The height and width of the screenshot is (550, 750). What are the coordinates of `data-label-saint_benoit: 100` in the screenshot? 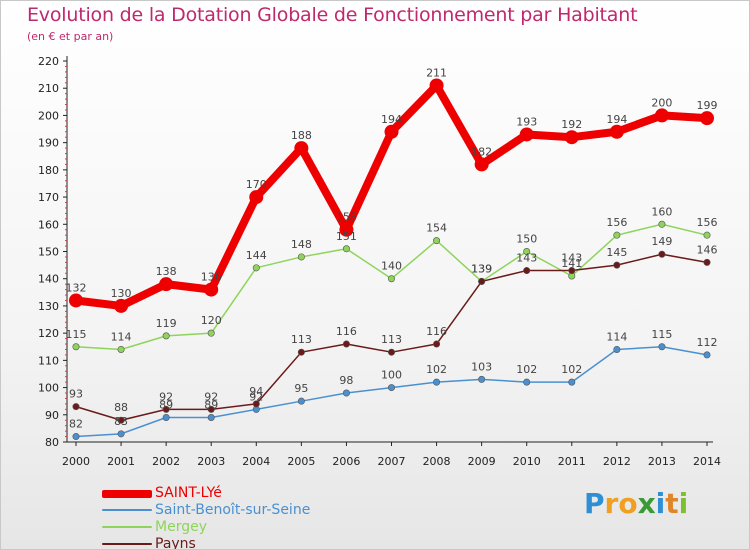 It's located at (391, 375).